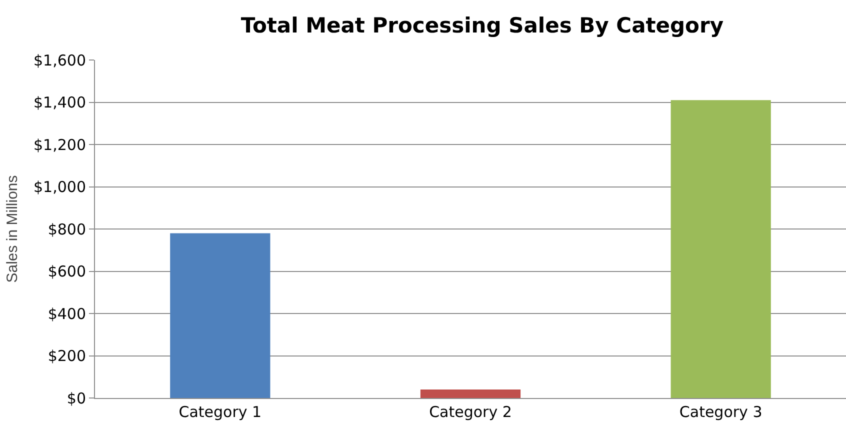 This screenshot has height=443, width=846. What do you see at coordinates (67, 229) in the screenshot?
I see `y-tick-label: $800` at bounding box center [67, 229].